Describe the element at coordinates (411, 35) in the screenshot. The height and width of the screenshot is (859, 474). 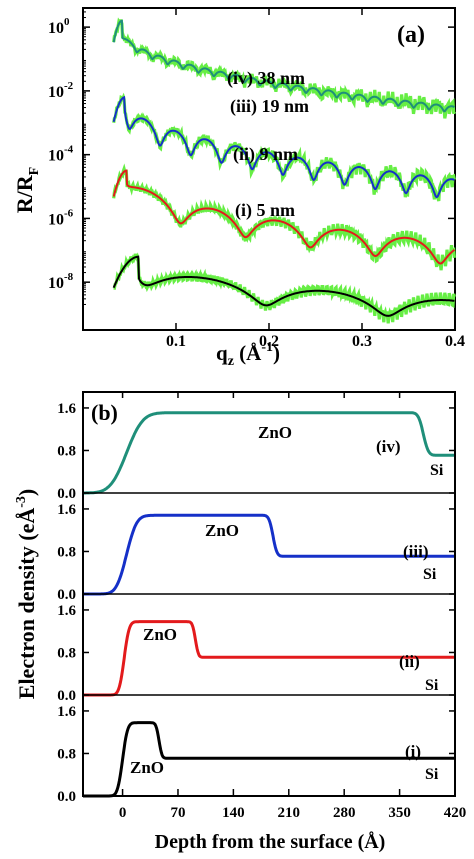
I see `panel-a-label: (a)` at that location.